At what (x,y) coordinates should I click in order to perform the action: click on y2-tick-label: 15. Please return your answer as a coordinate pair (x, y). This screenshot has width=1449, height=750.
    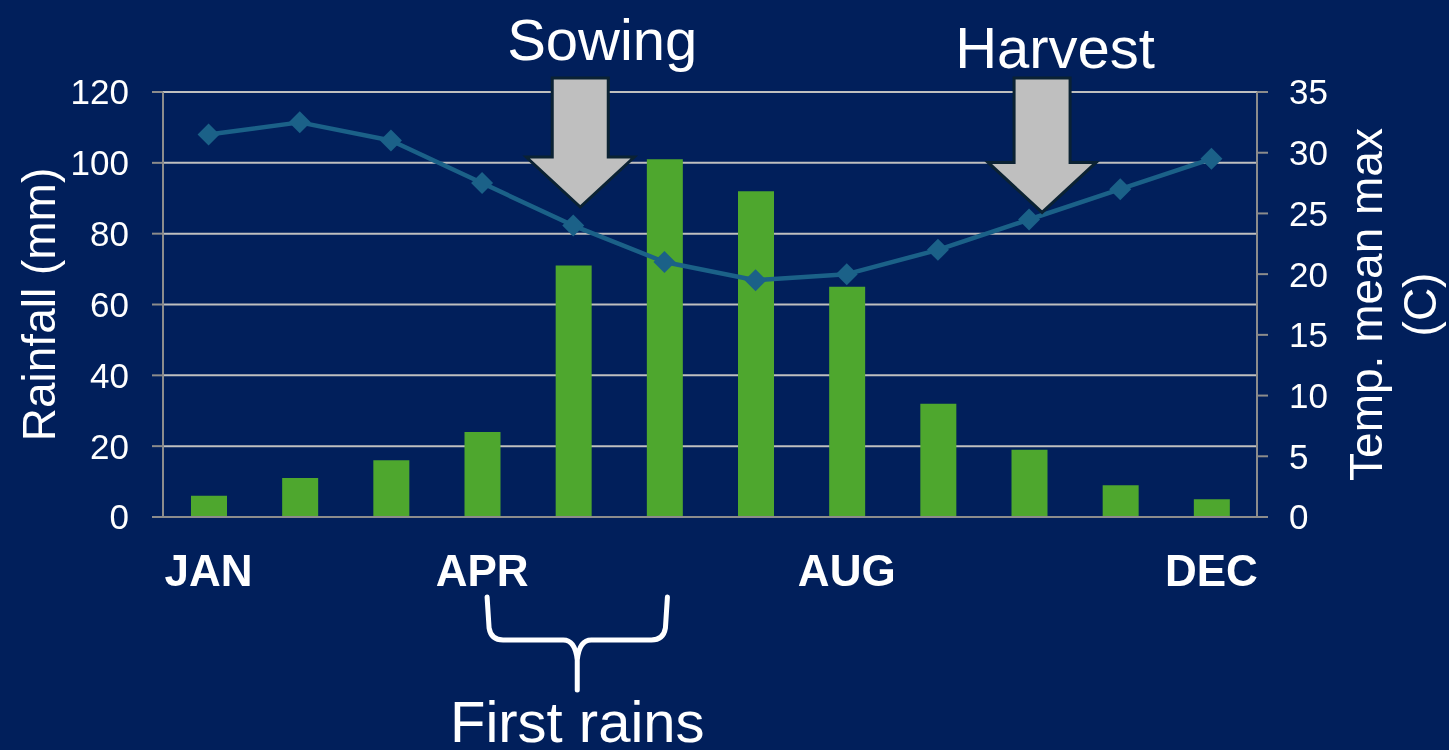
    Looking at the image, I should click on (1308, 335).